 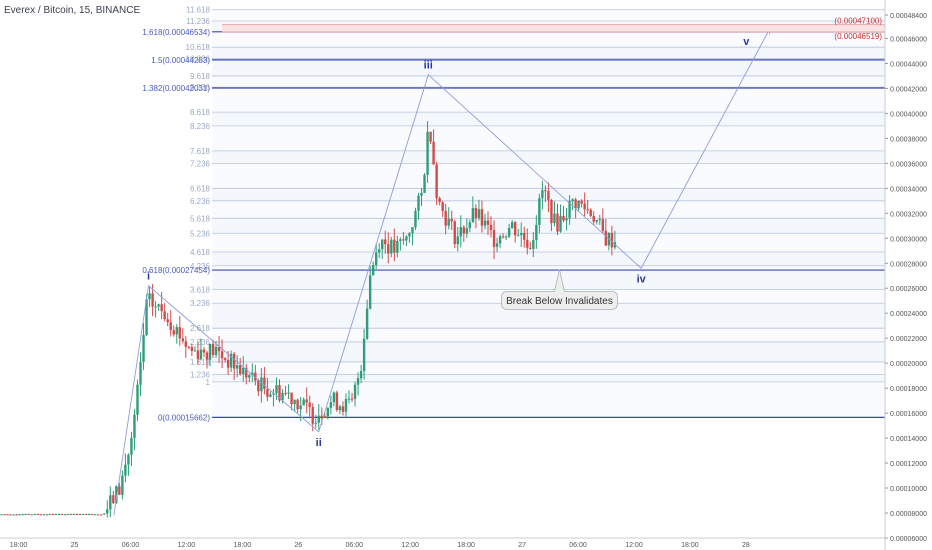 I want to click on annotation: Break Below Invalidates, so click(x=559, y=289).